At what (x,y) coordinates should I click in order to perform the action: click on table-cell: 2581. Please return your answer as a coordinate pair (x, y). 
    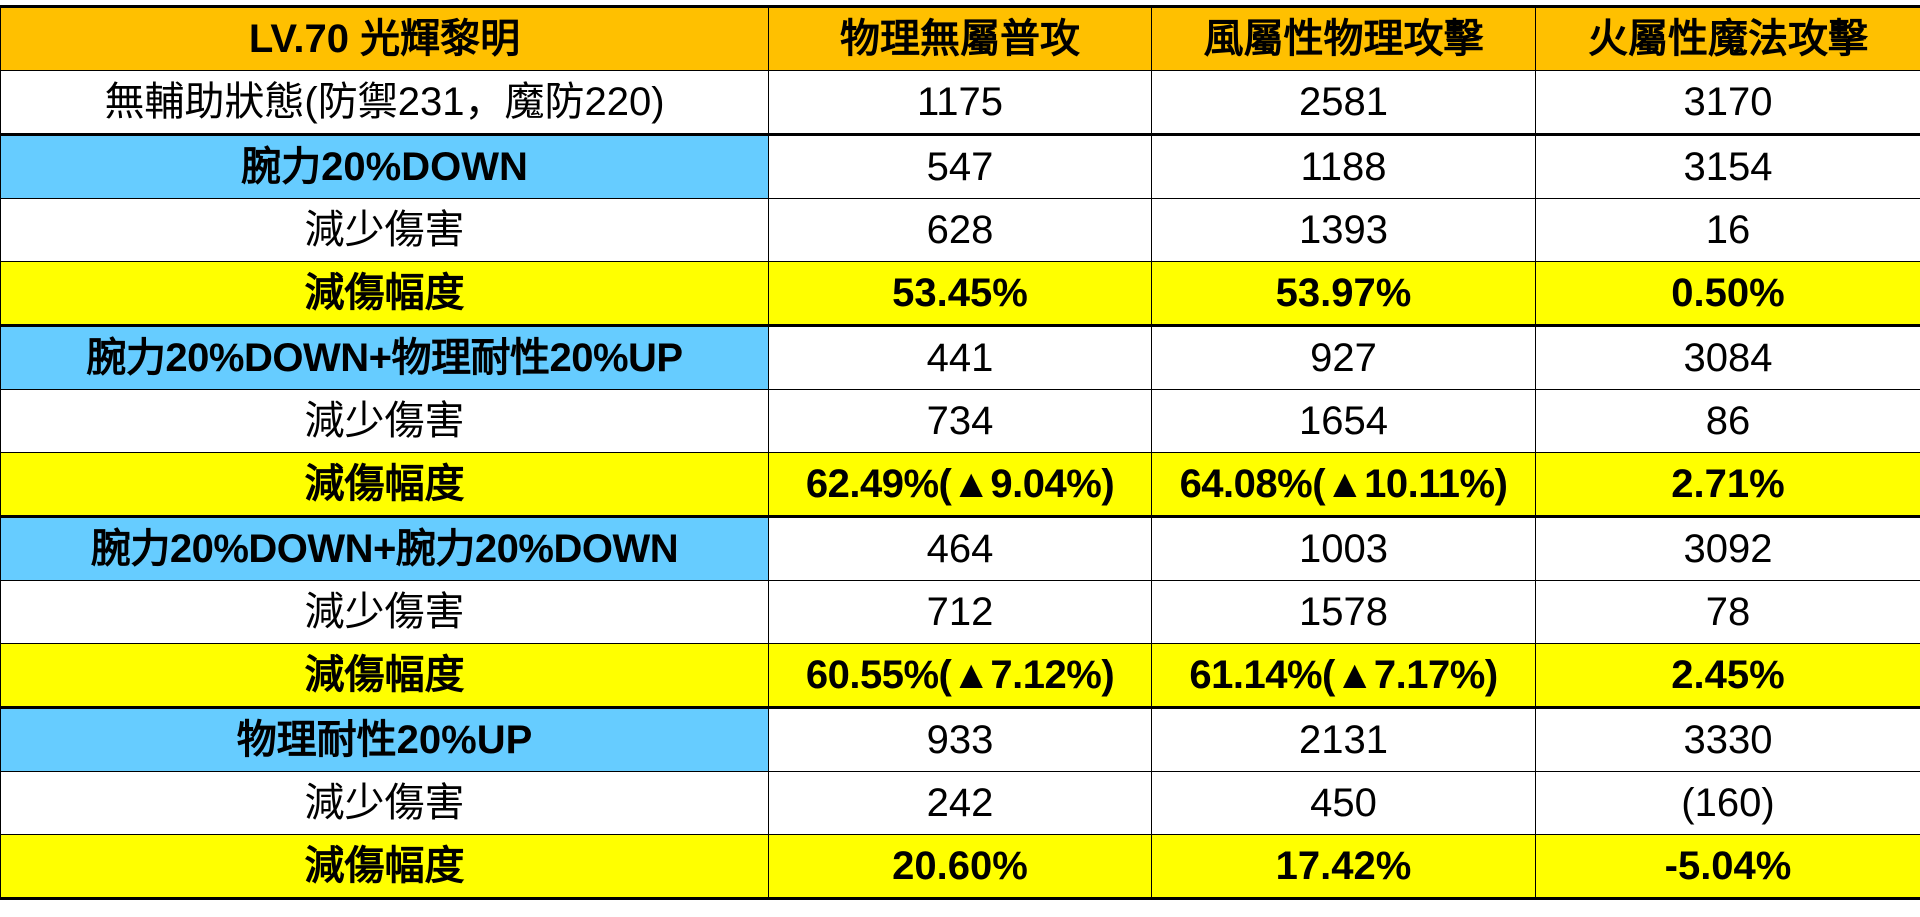
    Looking at the image, I should click on (1343, 102).